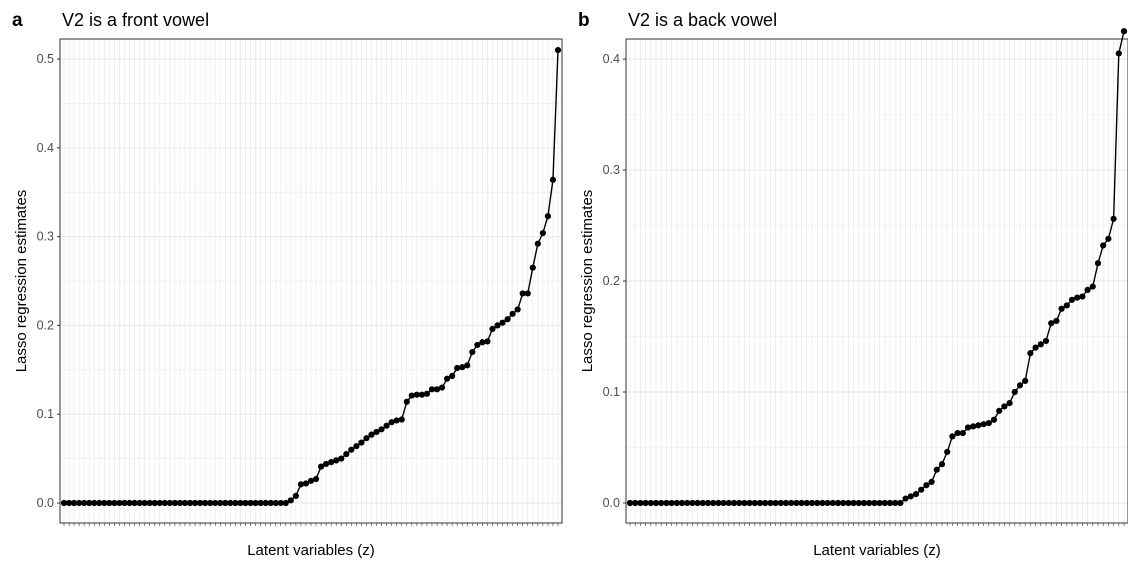  Describe the element at coordinates (45, 59) in the screenshot. I see `y-tick-label: 0.5` at that location.